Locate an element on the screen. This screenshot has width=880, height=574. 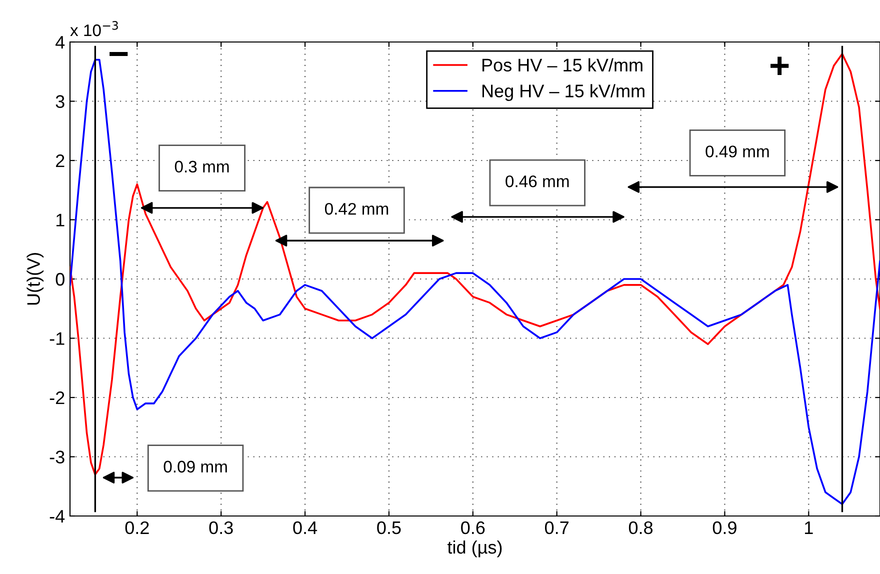
y-tick-label: 2 is located at coordinates (60, 161).